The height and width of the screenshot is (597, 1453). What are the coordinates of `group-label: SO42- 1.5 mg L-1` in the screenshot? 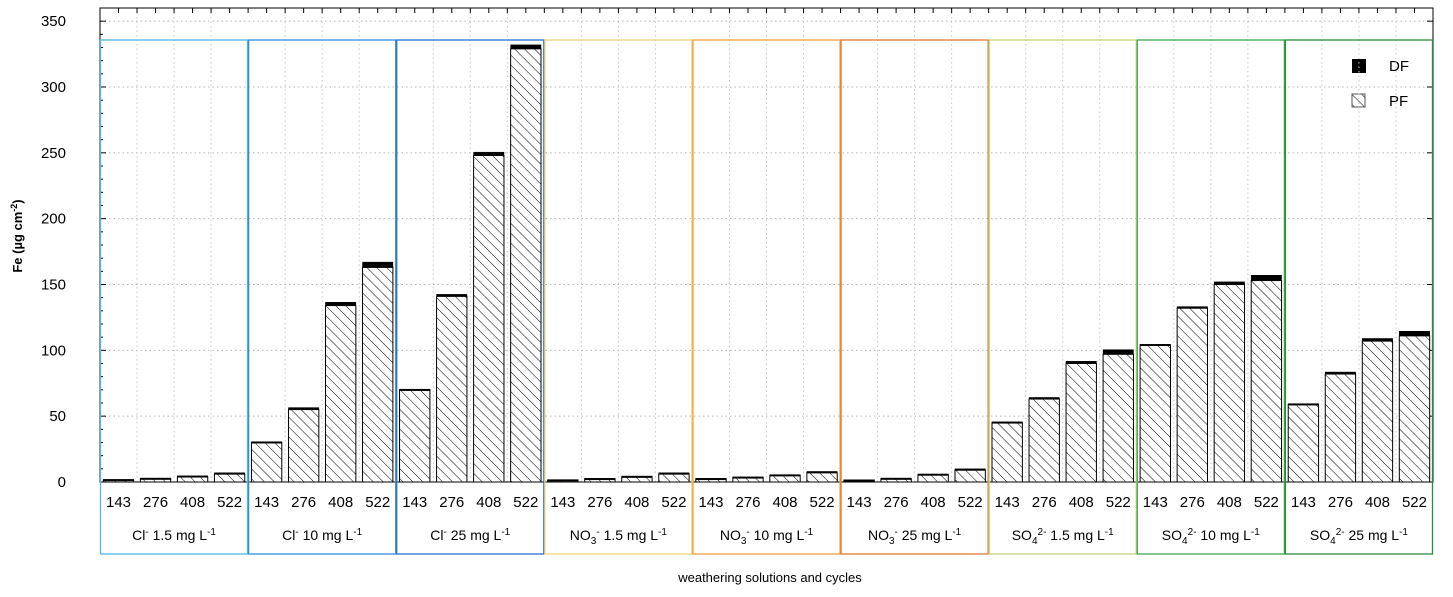 It's located at (1063, 537).